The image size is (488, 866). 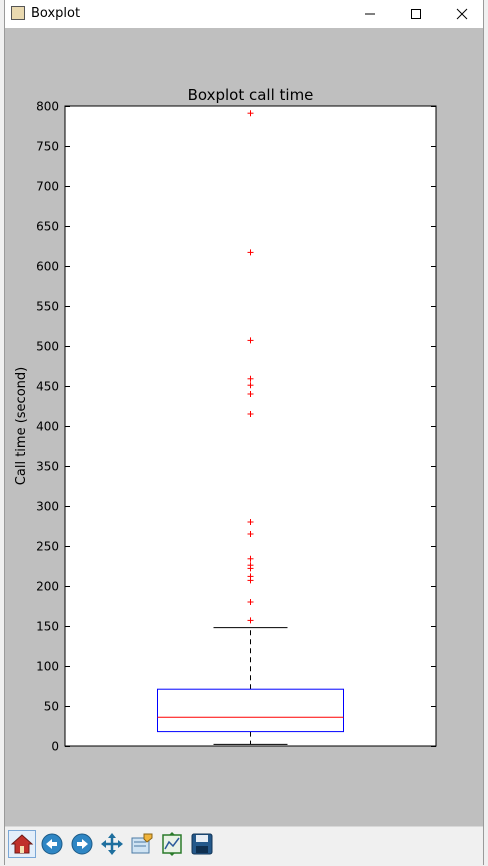 I want to click on subplots-button, so click(x=172, y=844).